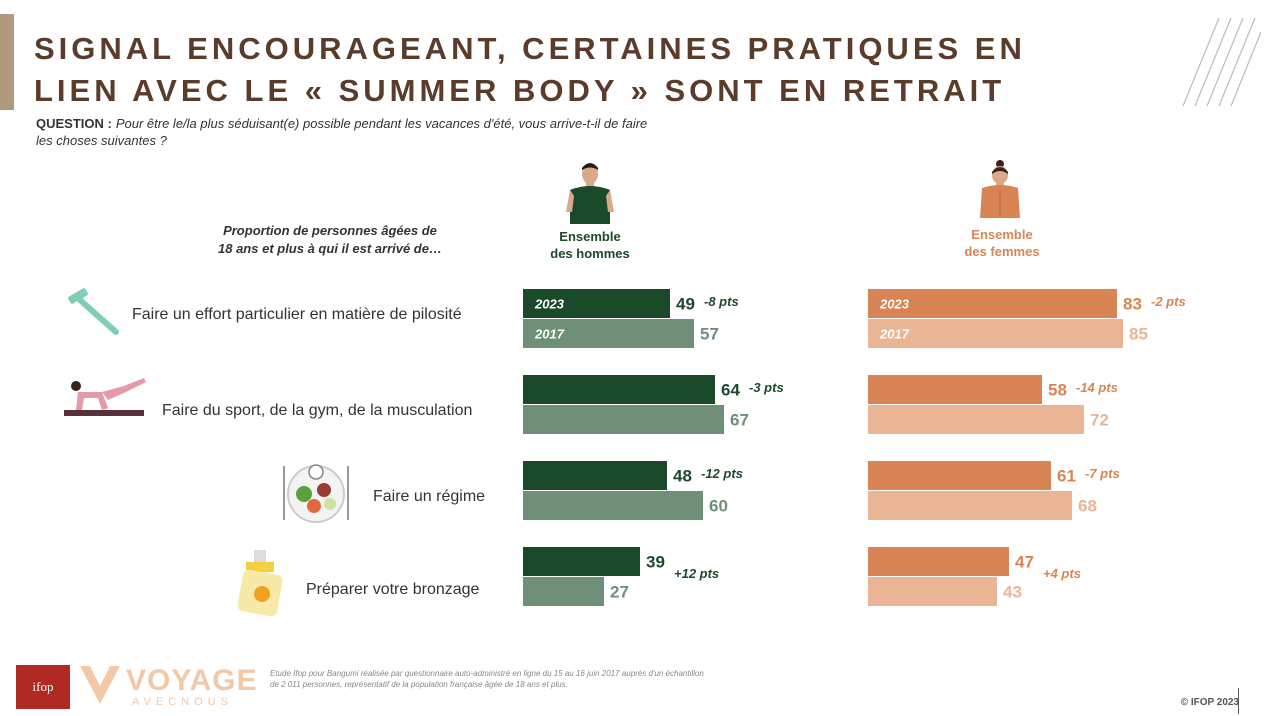  I want to click on men-change-row-1: -3 pts, so click(766, 387).